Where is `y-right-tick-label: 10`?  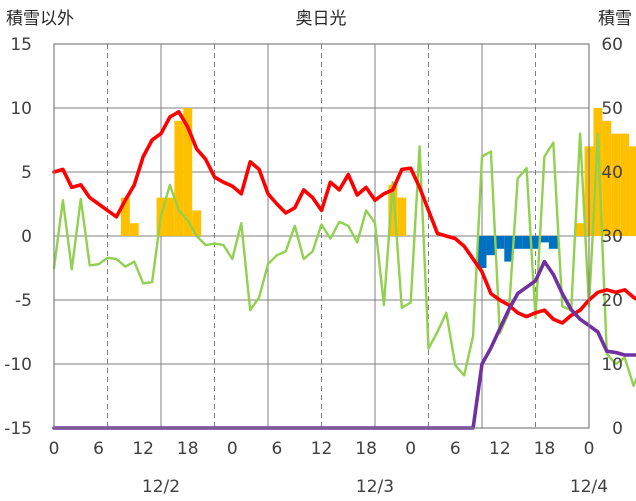
y-right-tick-label: 10 is located at coordinates (612, 365).